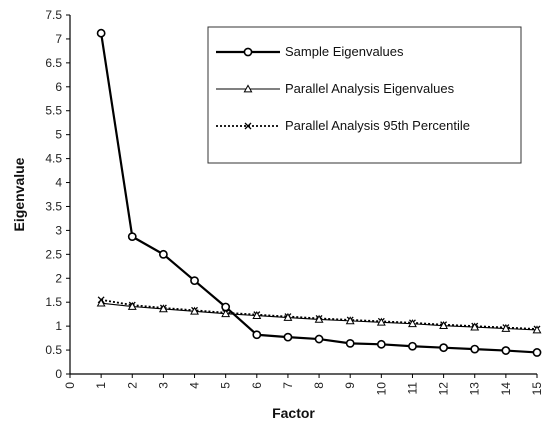 This screenshot has width=550, height=432. Describe the element at coordinates (370, 88) in the screenshot. I see `legend-label: Parallel Analysis Eigenvalues` at that location.